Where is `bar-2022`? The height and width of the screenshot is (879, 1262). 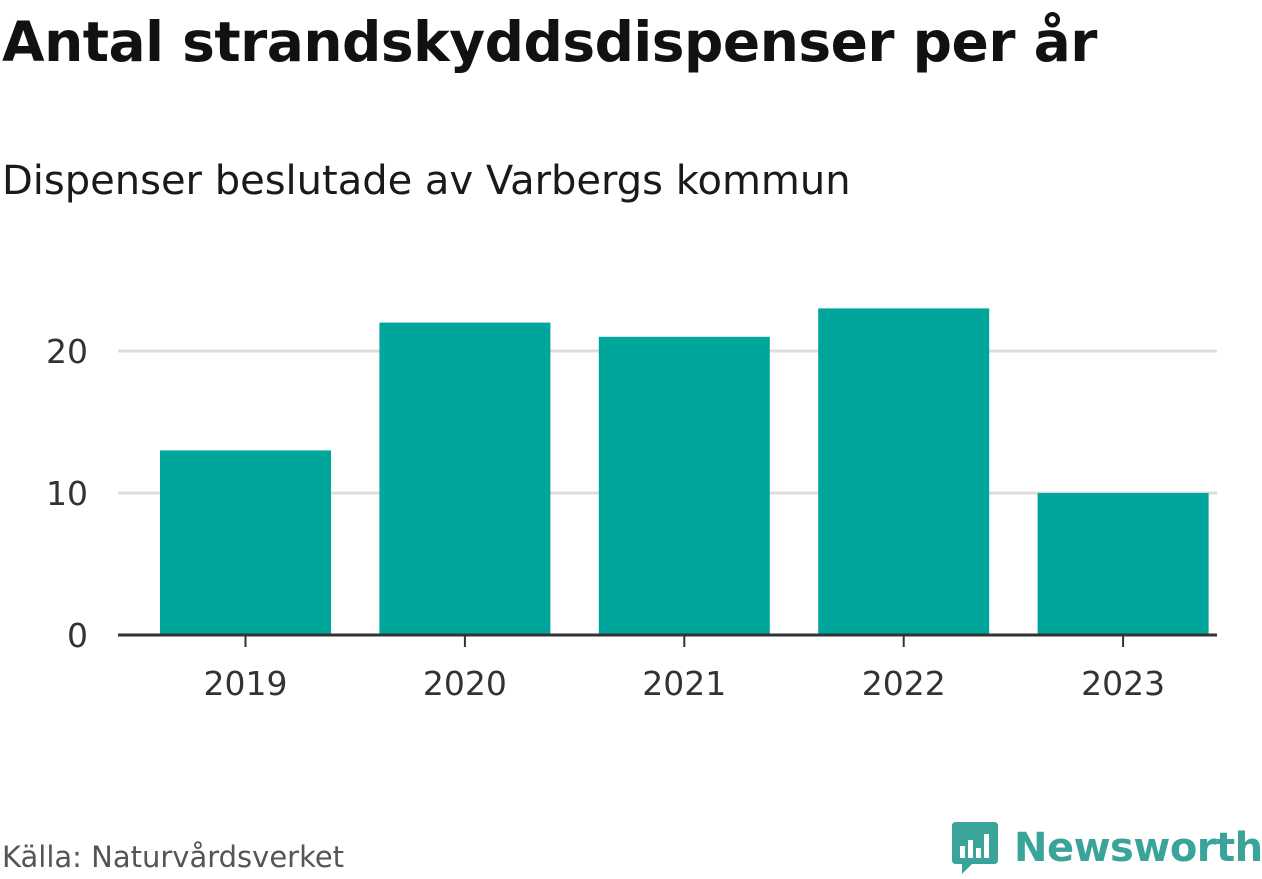
bar-2022 is located at coordinates (904, 471).